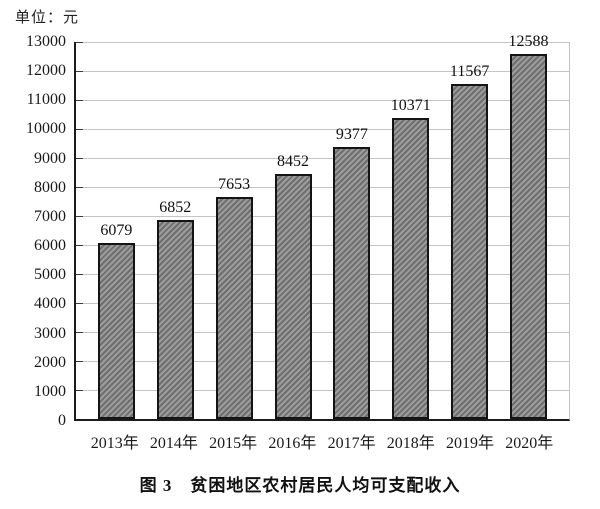 This screenshot has width=600, height=509. What do you see at coordinates (50, 158) in the screenshot?
I see `y-axis-label: 9000` at bounding box center [50, 158].